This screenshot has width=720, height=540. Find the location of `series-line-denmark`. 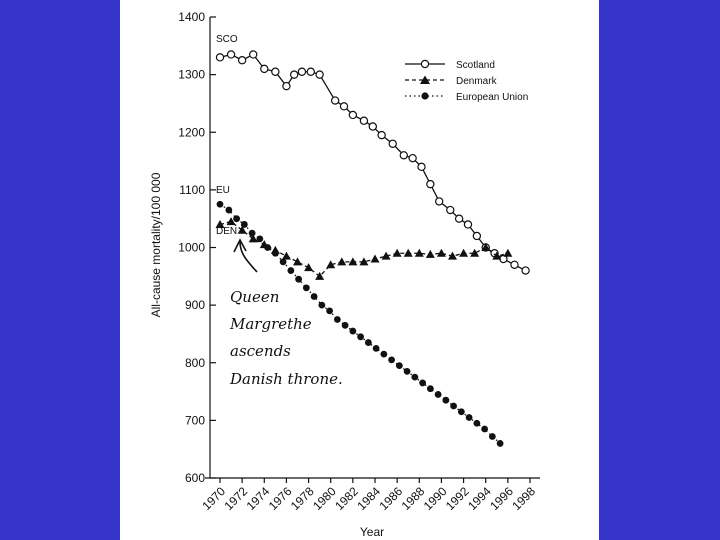

series-line-denmark is located at coordinates (364, 249).